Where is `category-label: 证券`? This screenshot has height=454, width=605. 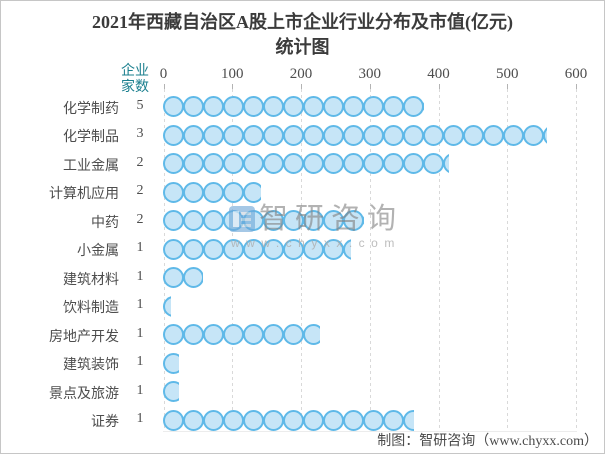 category-label: 证券 is located at coordinates (105, 422).